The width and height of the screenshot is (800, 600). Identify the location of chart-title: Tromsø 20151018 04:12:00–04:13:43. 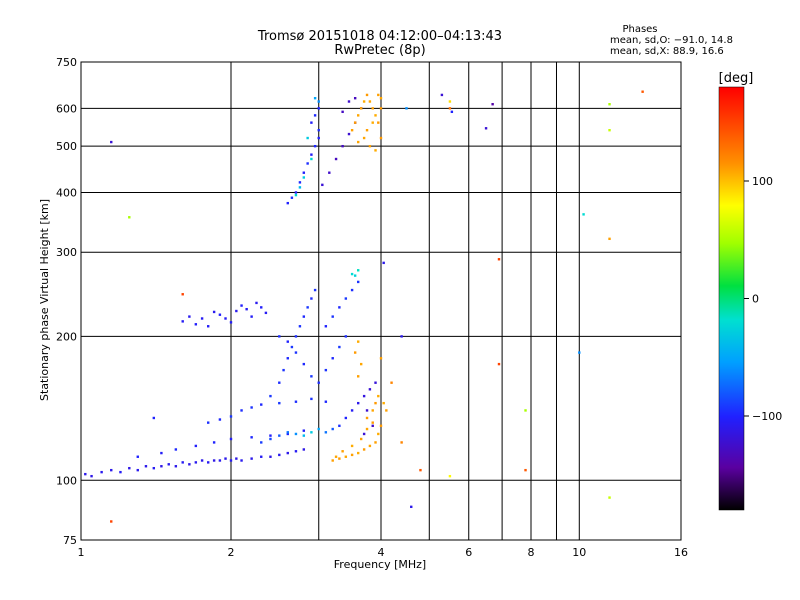
(379, 36).